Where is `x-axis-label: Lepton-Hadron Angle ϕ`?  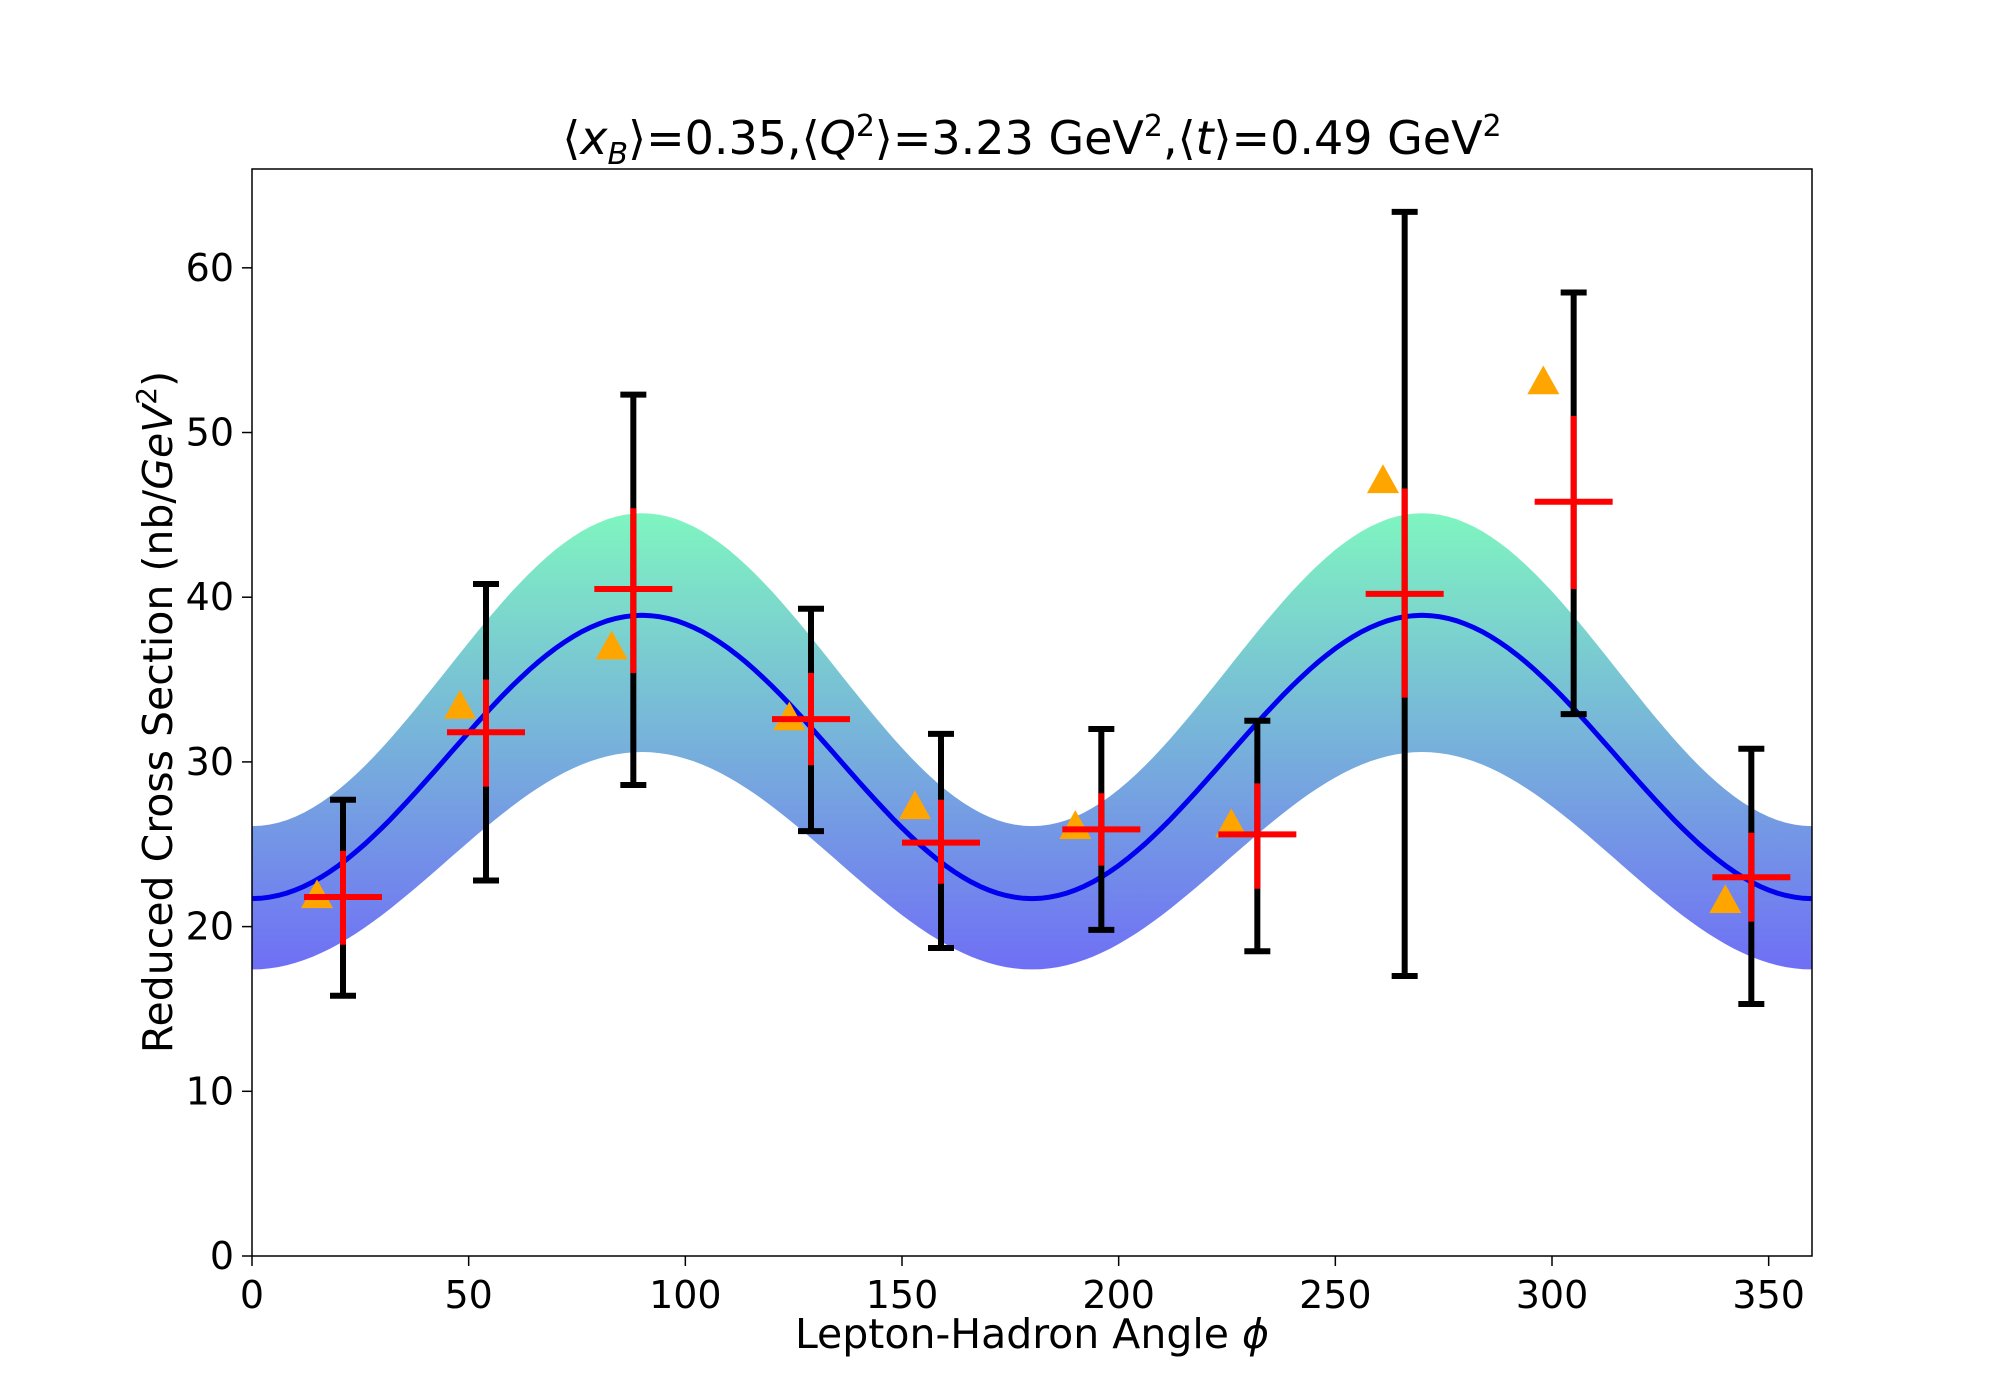 x-axis-label: Lepton-Hadron Angle ϕ is located at coordinates (1032, 1334).